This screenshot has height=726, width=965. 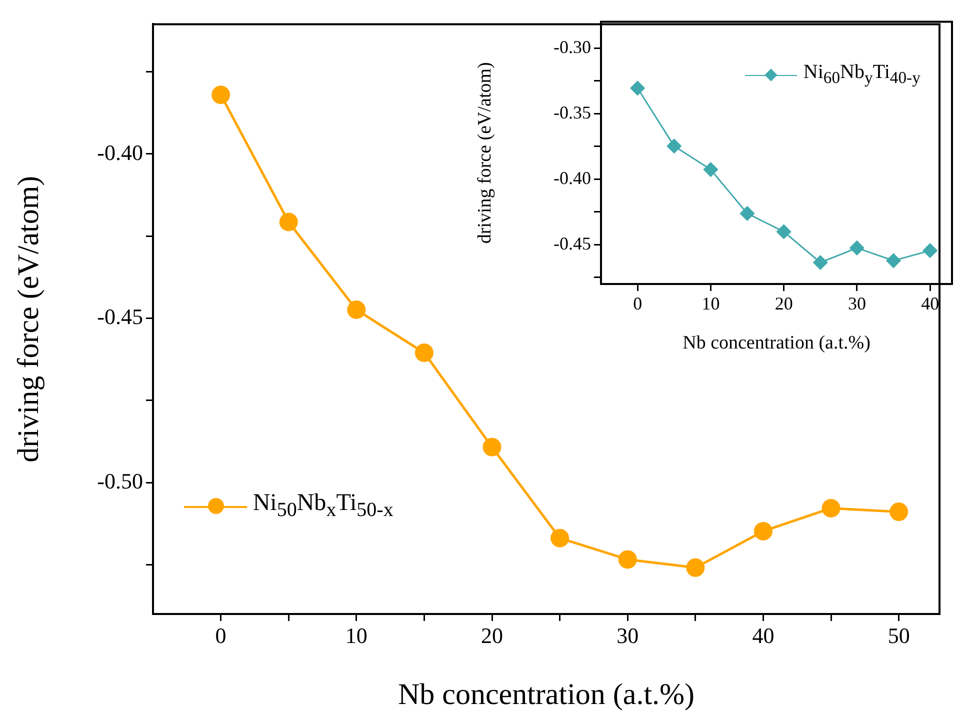 What do you see at coordinates (323, 506) in the screenshot?
I see `legend-label: Ni$_{50}$Nb$_{x}$Ti$_{50-x}$` at bounding box center [323, 506].